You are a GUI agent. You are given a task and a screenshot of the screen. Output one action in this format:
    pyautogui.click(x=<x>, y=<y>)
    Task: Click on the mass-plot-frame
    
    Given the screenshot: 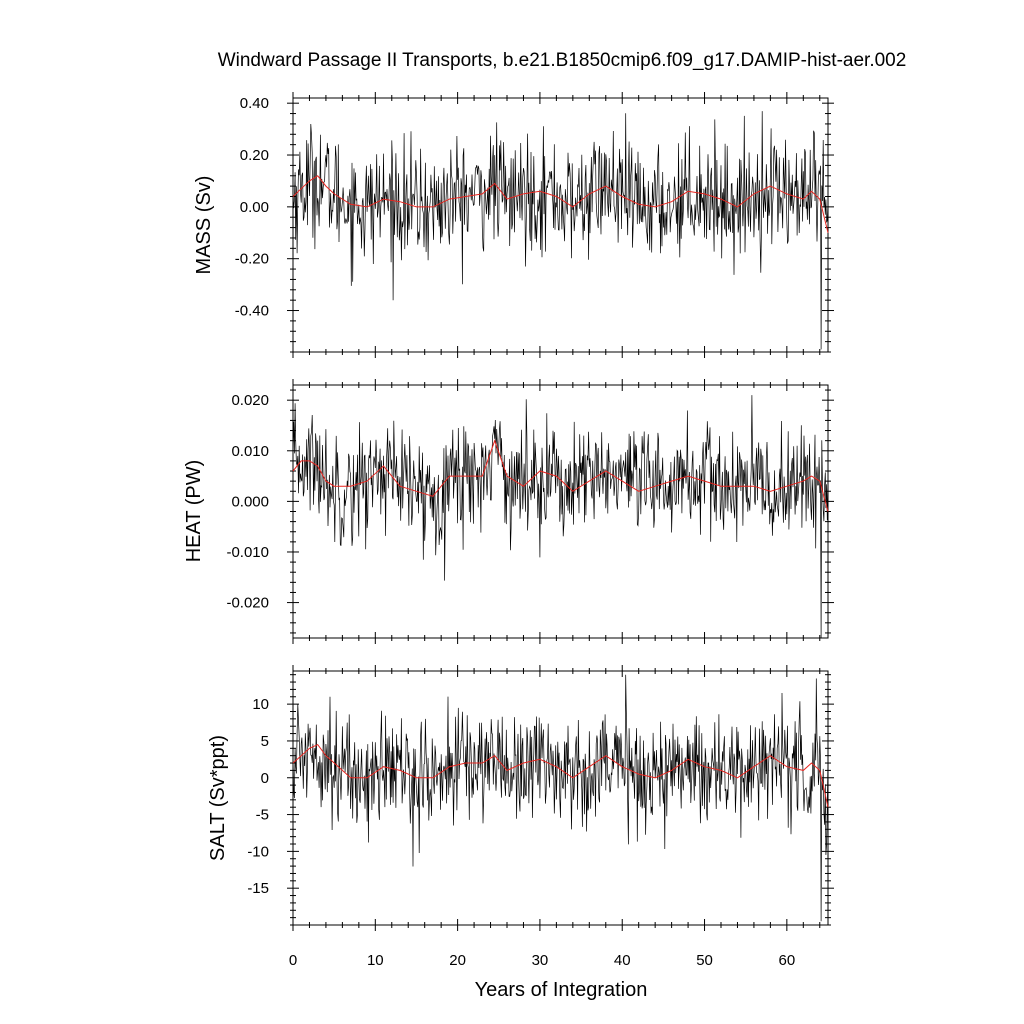 What is the action you would take?
    pyautogui.click(x=560, y=225)
    